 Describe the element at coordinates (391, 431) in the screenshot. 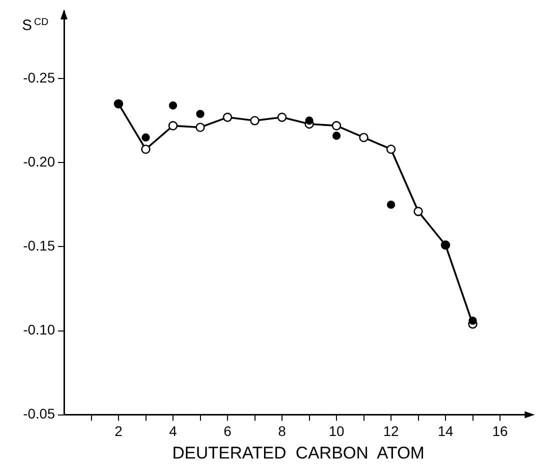

I see `x-tick-label: 12` at that location.